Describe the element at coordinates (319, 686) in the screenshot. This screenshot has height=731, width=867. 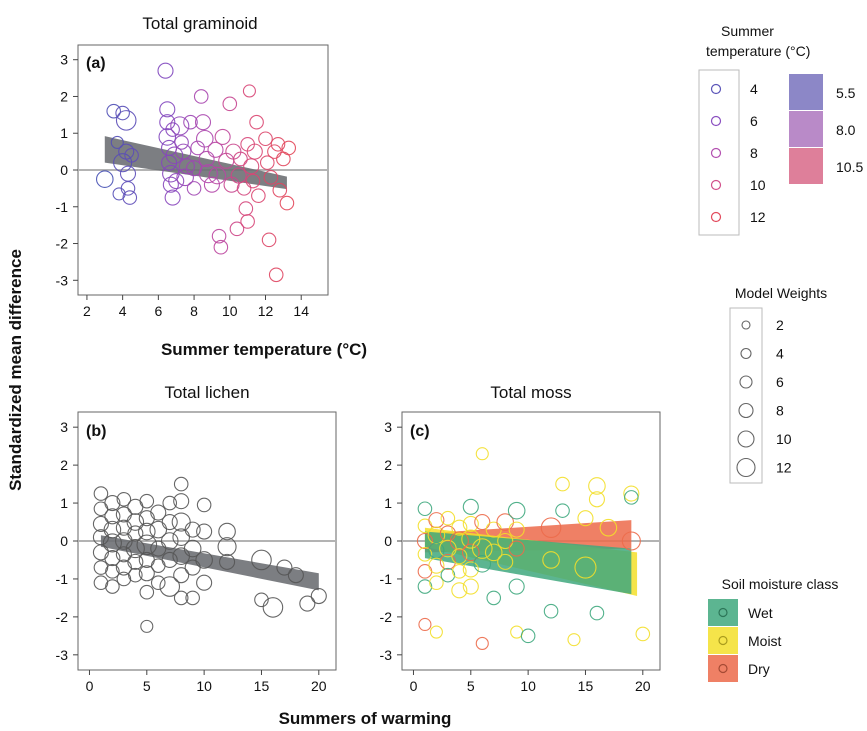
I see `x-tick-label: 20` at that location.